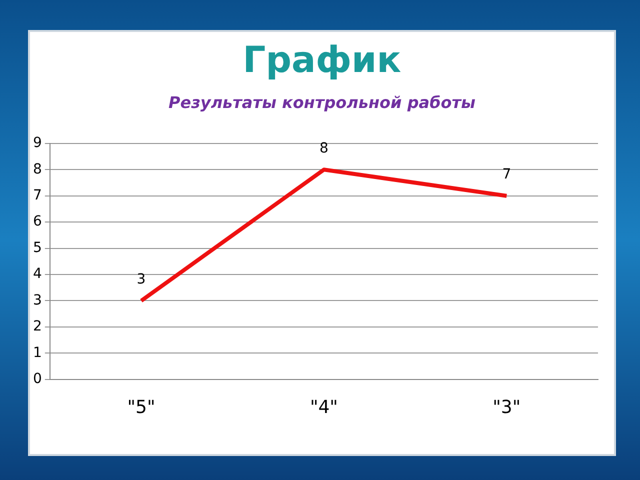 Image resolution: width=640 pixels, height=480 pixels. Describe the element at coordinates (37, 143) in the screenshot. I see `y-tick-label: 9` at that location.